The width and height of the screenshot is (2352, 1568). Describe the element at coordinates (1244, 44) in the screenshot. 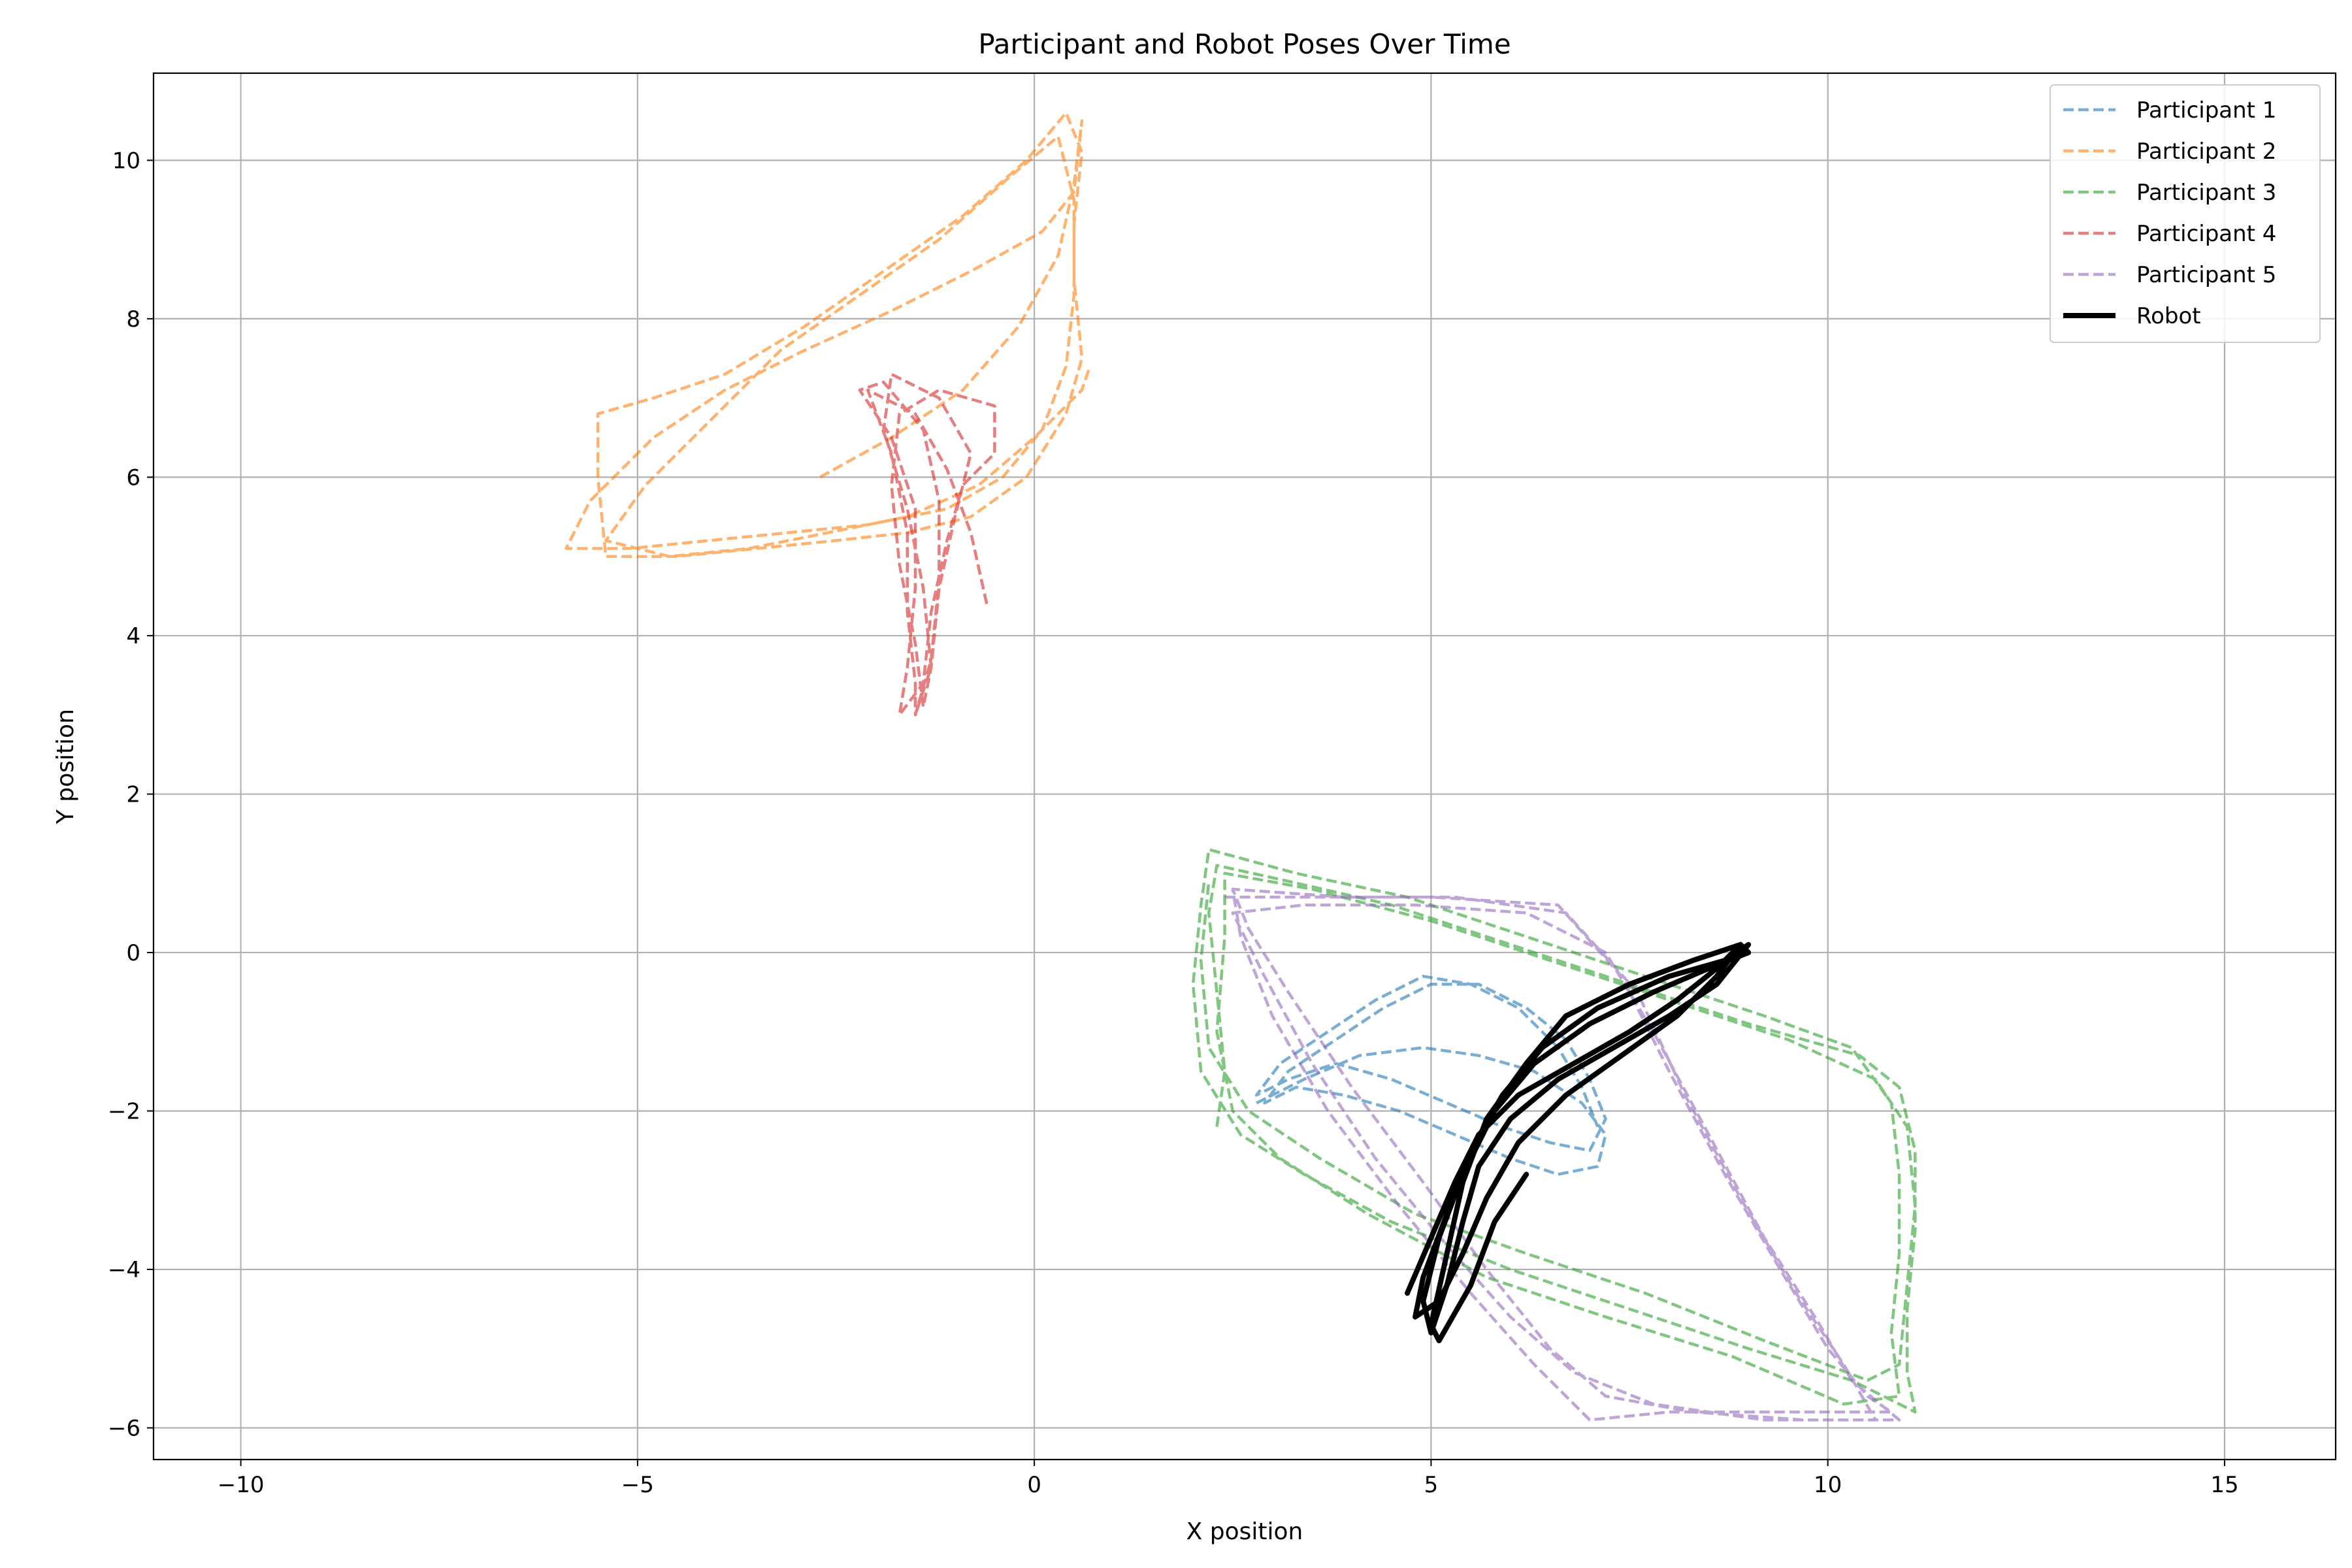

I see `chart-title: Participant and Robot Poses Over Time` at that location.